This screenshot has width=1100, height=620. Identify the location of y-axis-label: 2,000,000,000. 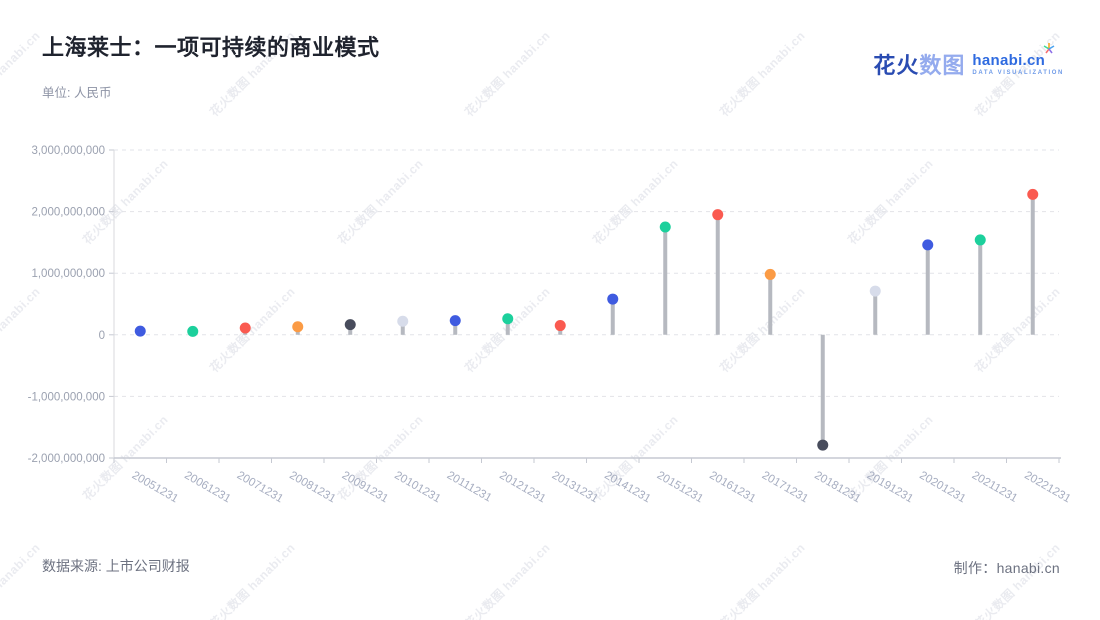
(68, 213).